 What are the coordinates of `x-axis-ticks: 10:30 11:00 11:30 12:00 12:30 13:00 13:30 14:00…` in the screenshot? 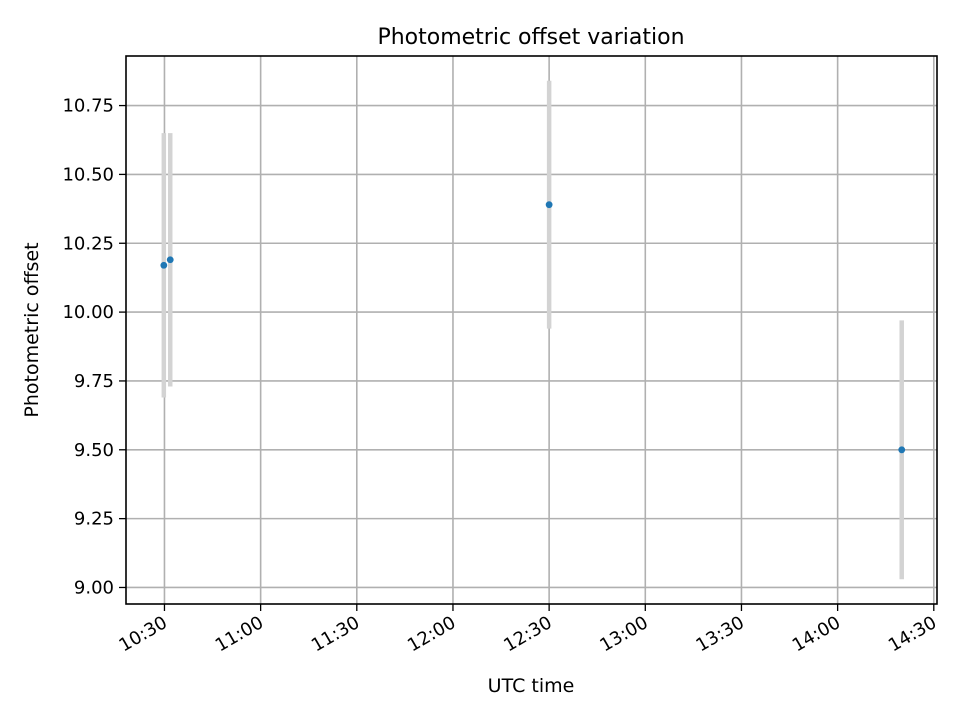 It's located at (528, 630).